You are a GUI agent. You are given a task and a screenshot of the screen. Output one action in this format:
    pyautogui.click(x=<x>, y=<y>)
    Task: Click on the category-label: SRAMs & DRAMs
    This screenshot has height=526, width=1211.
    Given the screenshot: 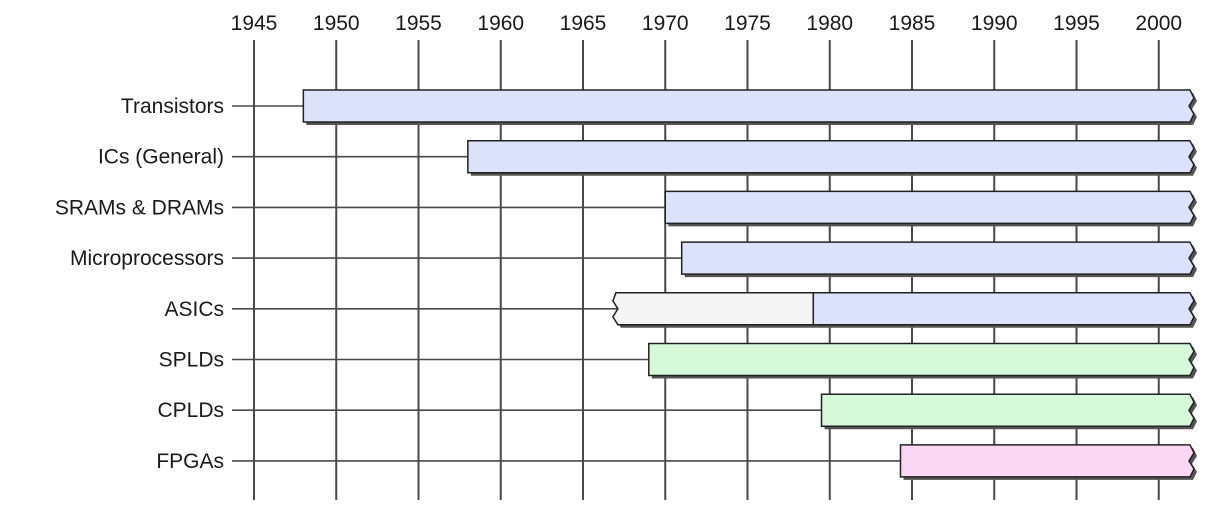 What is the action you would take?
    pyautogui.click(x=139, y=207)
    